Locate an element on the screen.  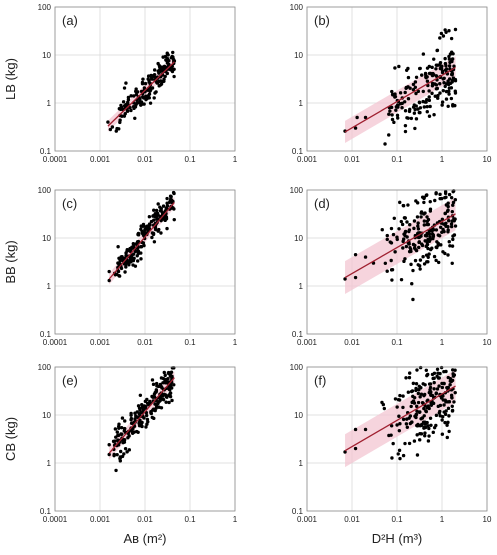
y-tick-label: 1 is located at coordinates (301, 286).